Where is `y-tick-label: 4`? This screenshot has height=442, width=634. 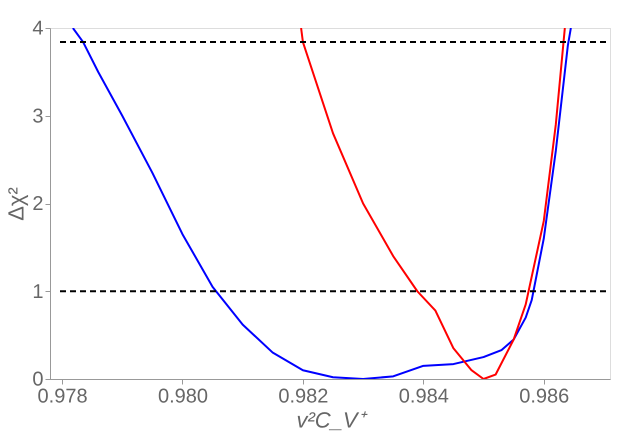 y-tick-label: 4 is located at coordinates (38, 29).